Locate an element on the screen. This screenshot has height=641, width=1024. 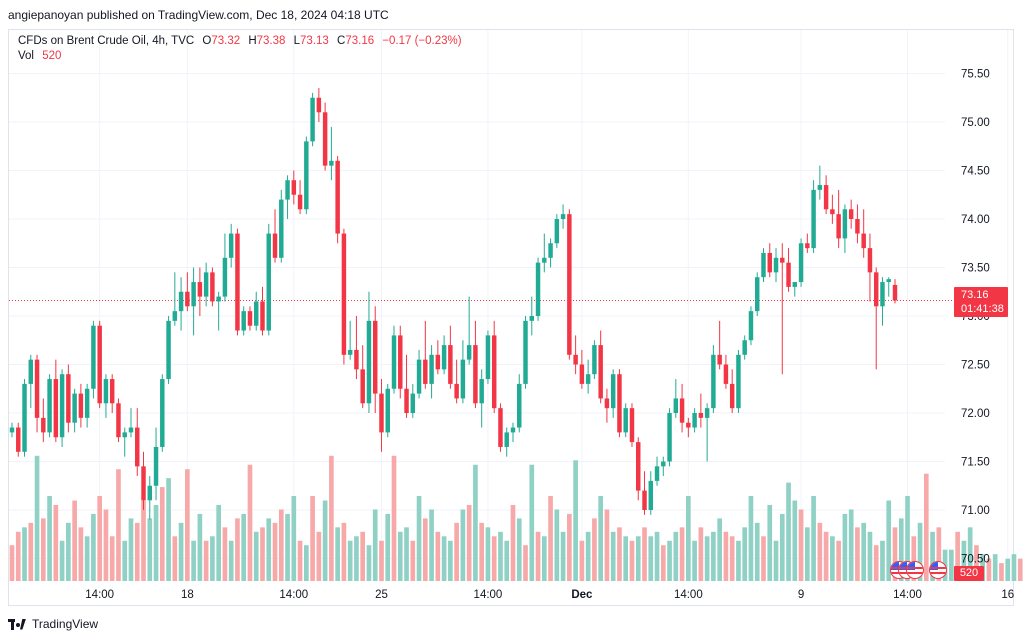
close-label: C is located at coordinates (341, 41).